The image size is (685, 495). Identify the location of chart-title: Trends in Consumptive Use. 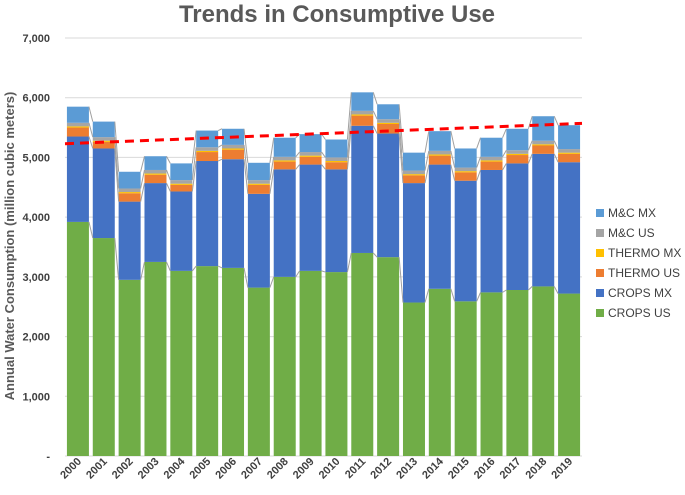
(337, 14).